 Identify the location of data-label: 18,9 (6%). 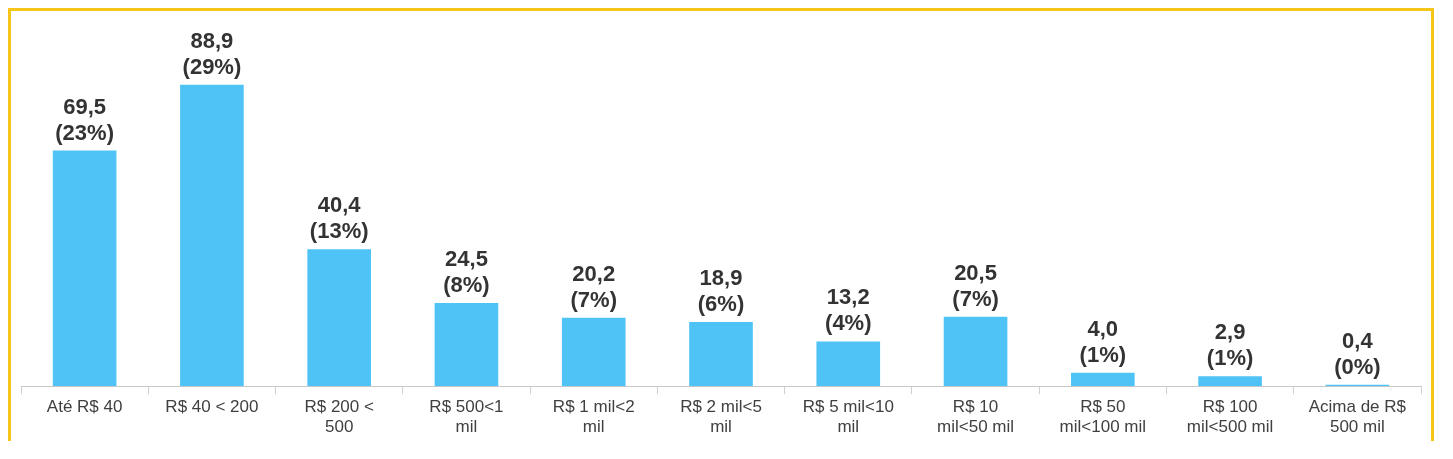
(721, 291).